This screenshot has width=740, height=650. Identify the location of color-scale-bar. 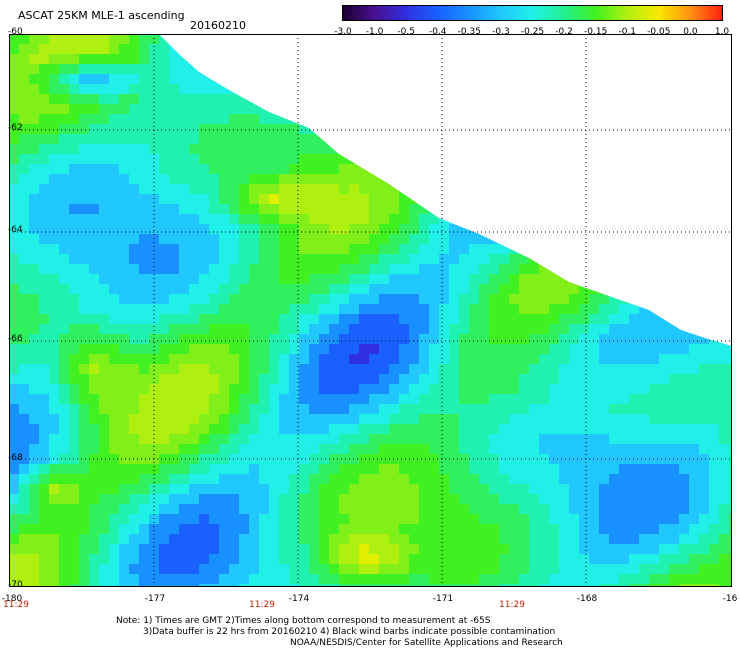
(532, 13).